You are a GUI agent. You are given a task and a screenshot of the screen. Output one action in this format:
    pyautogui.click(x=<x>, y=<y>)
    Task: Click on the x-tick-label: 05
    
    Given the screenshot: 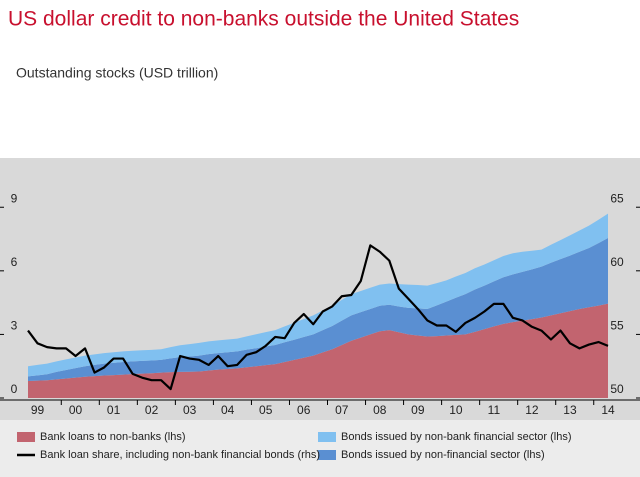 What is the action you would take?
    pyautogui.click(x=266, y=410)
    